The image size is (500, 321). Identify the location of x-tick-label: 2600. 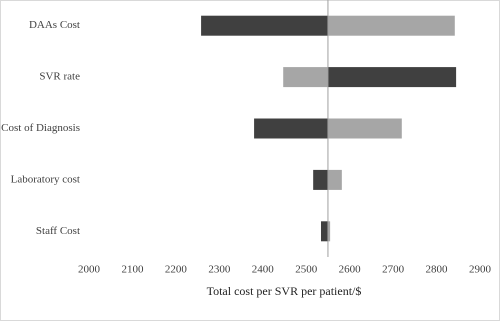
(350, 270).